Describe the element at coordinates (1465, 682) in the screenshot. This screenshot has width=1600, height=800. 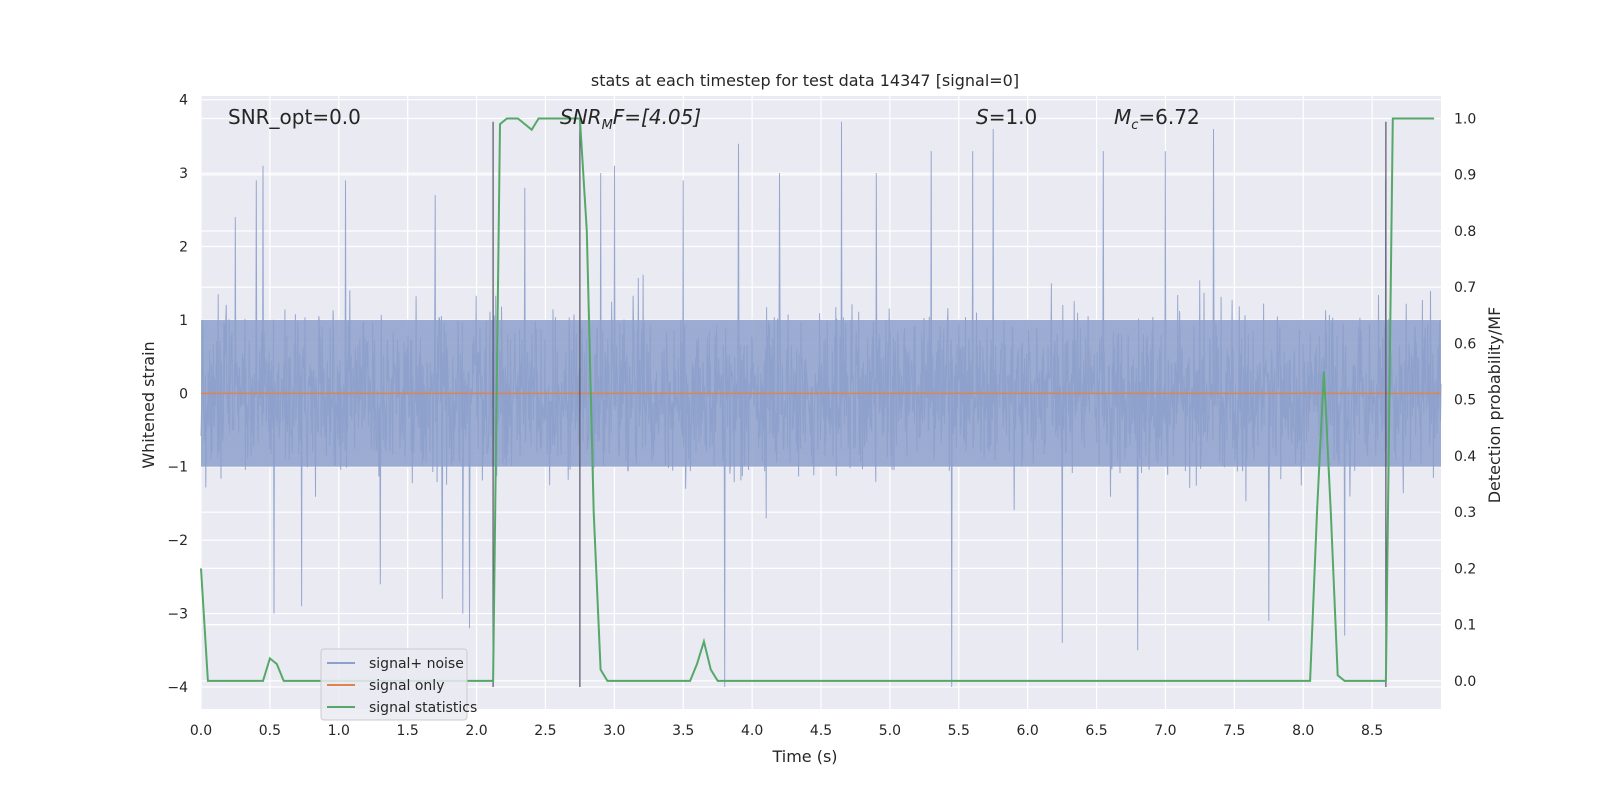
I see `y2-tick-label: 0.0` at that location.